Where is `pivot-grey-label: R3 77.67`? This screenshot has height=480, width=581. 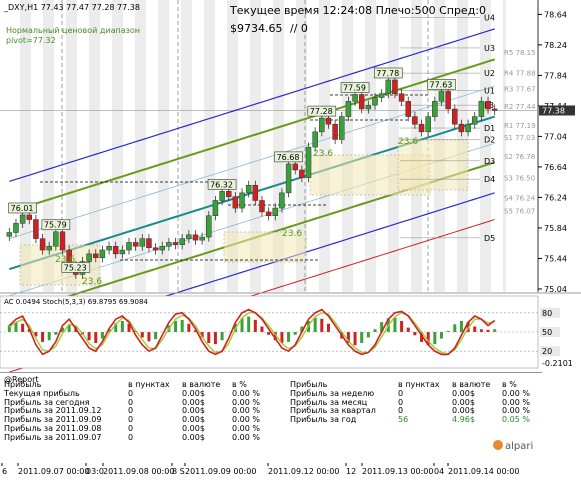 pivot-grey-label: R3 77.67 is located at coordinates (520, 89).